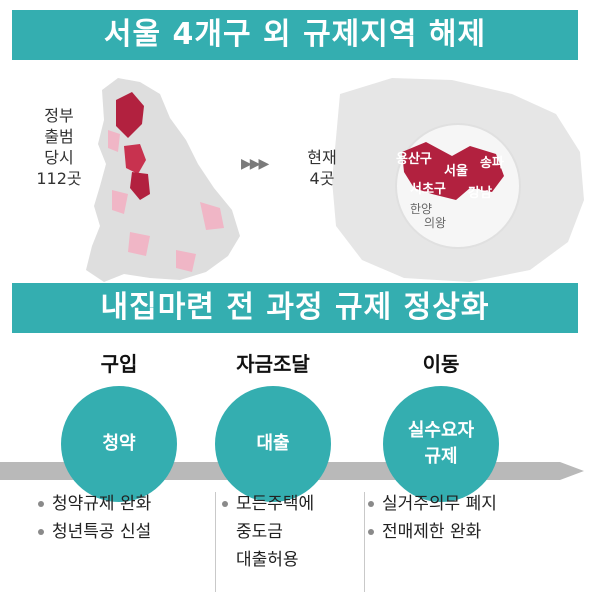 Image resolution: width=598 pixels, height=603 pixels. I want to click on bullets-purchase: 청약규제 완화 청년특공 신설, so click(123, 518).